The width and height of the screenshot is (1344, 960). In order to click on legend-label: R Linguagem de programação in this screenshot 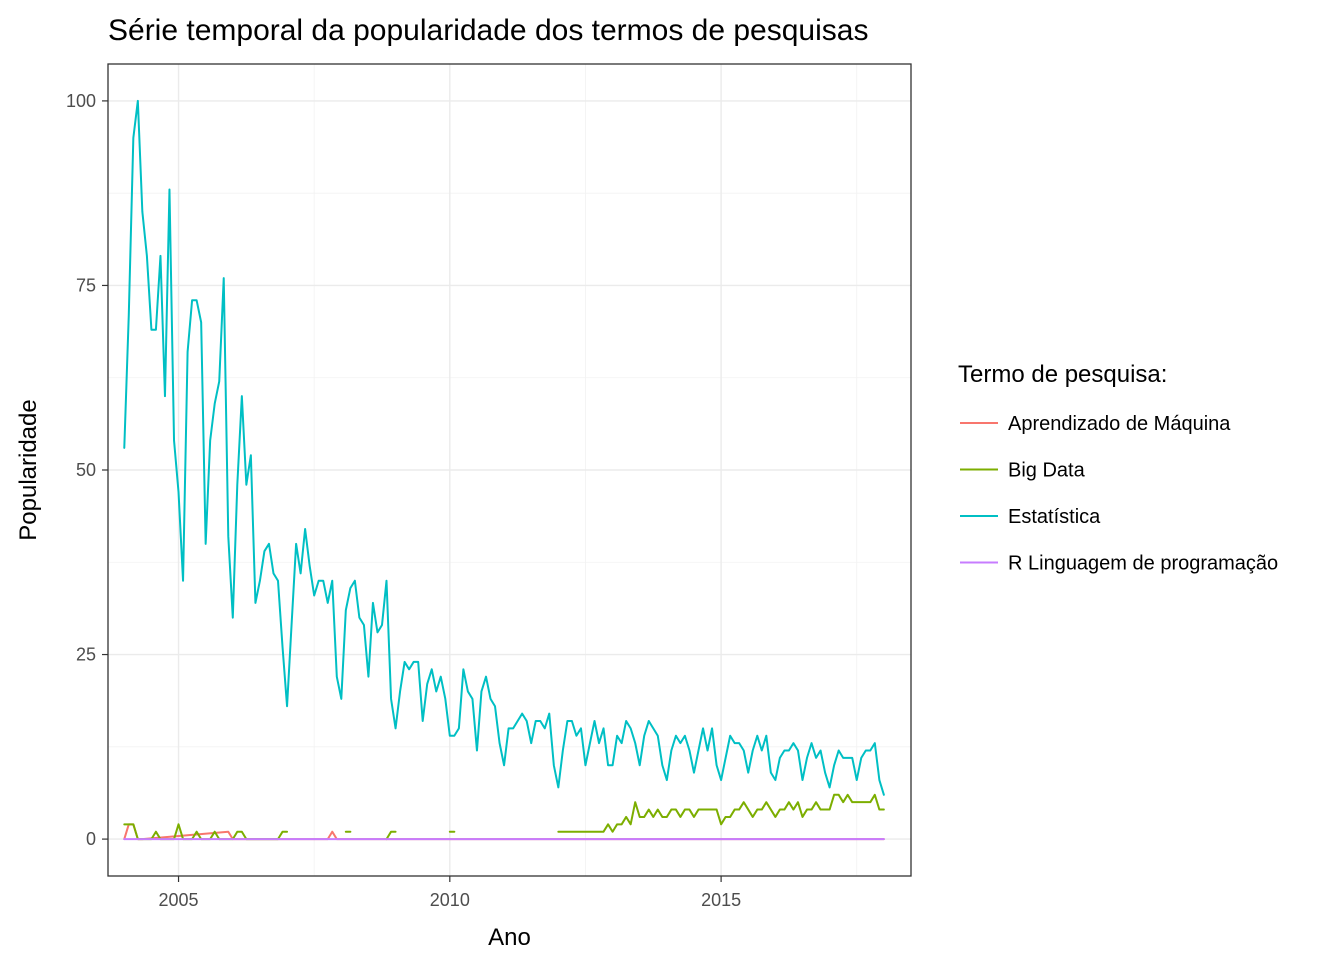, I will do `click(1143, 564)`.